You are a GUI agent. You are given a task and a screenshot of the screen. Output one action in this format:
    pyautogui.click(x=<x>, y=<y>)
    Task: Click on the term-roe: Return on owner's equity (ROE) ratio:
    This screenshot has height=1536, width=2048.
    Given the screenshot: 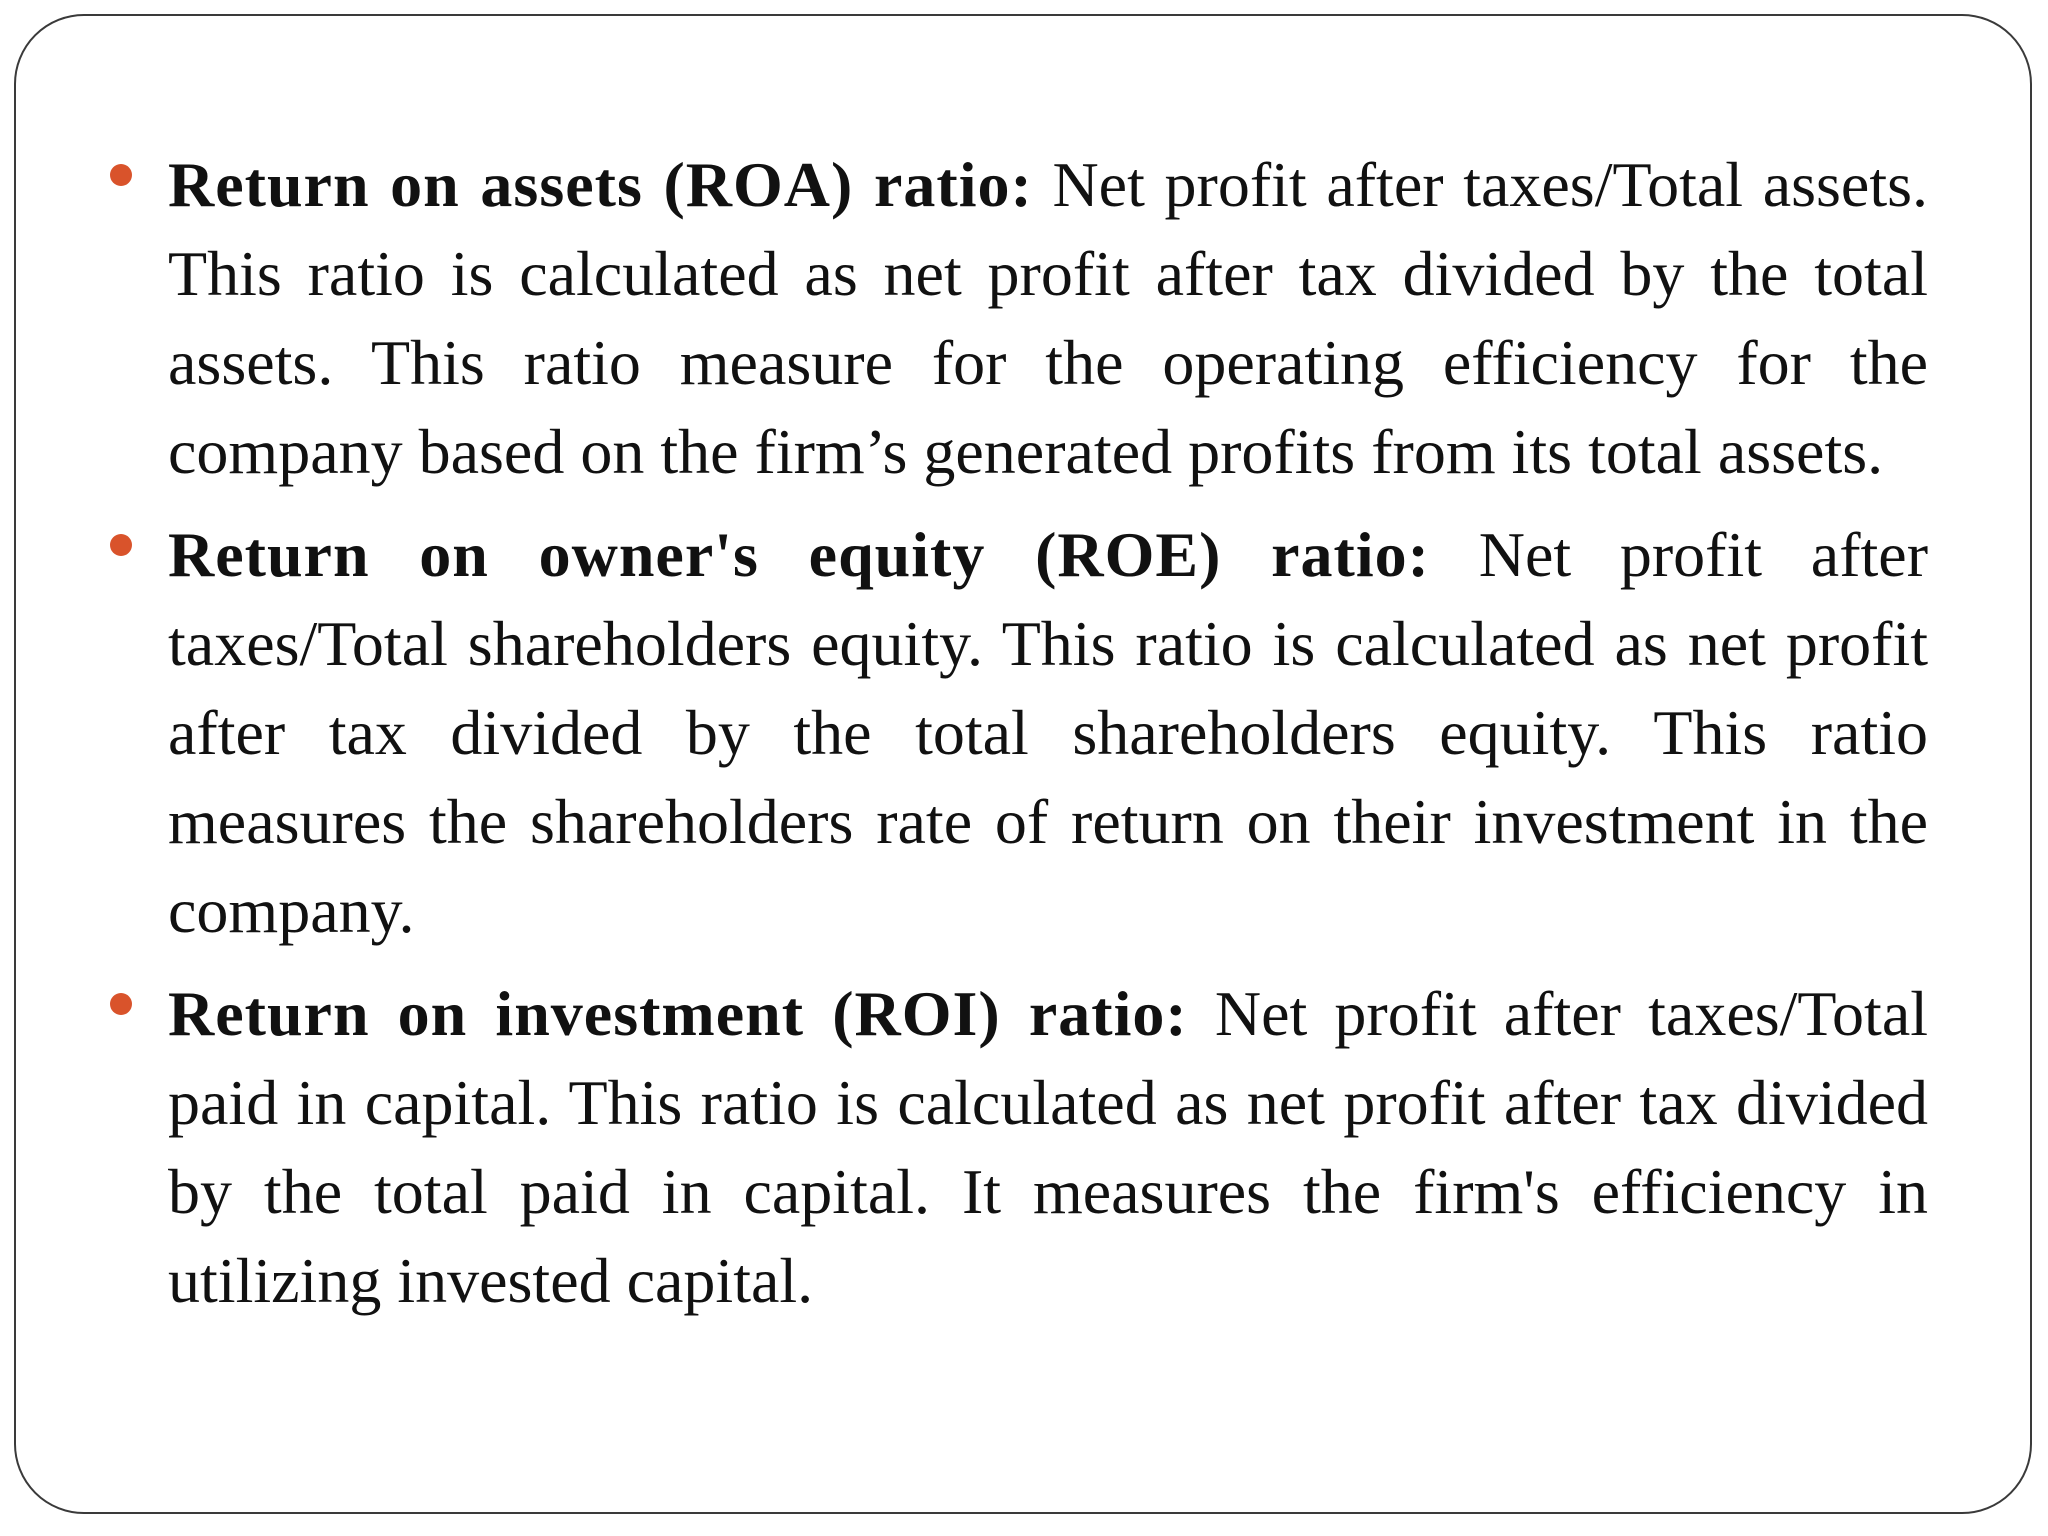 What is the action you would take?
    pyautogui.click(x=799, y=554)
    